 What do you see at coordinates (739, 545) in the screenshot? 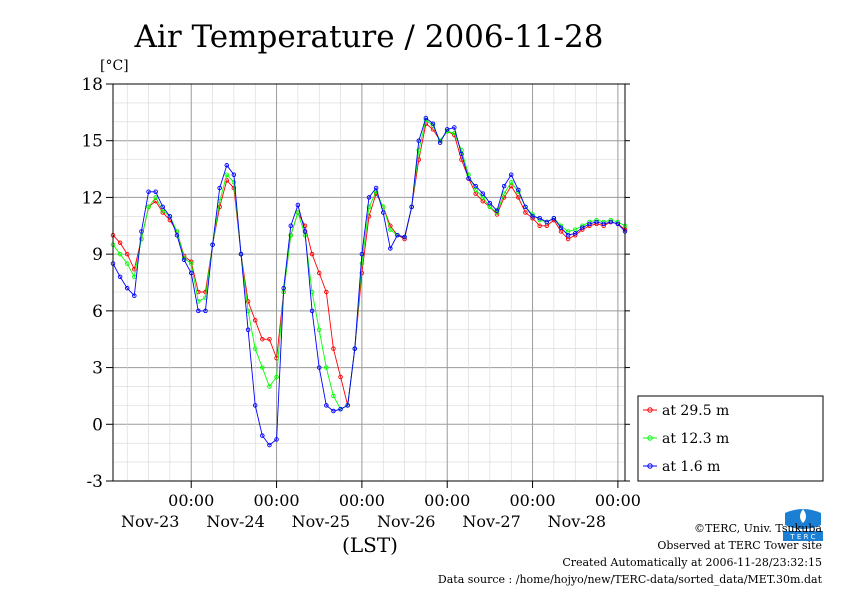
I see `observed-text: Observed at TERC Tower site` at bounding box center [739, 545].